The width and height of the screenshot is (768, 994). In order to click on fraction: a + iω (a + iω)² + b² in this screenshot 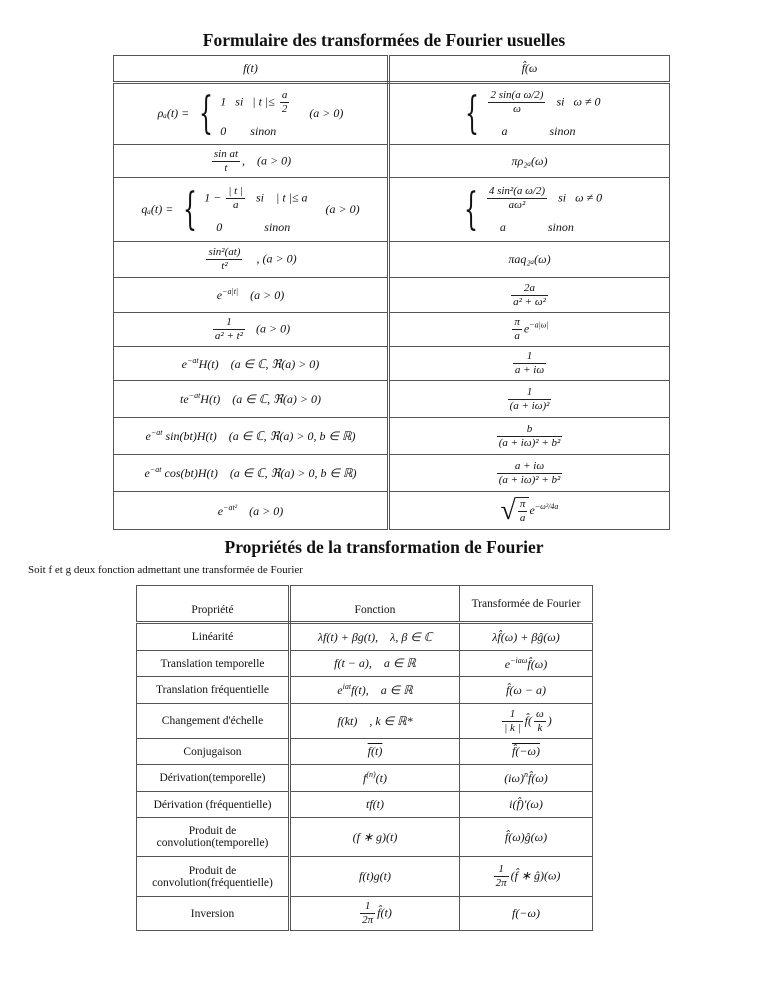, I will do `click(529, 473)`.